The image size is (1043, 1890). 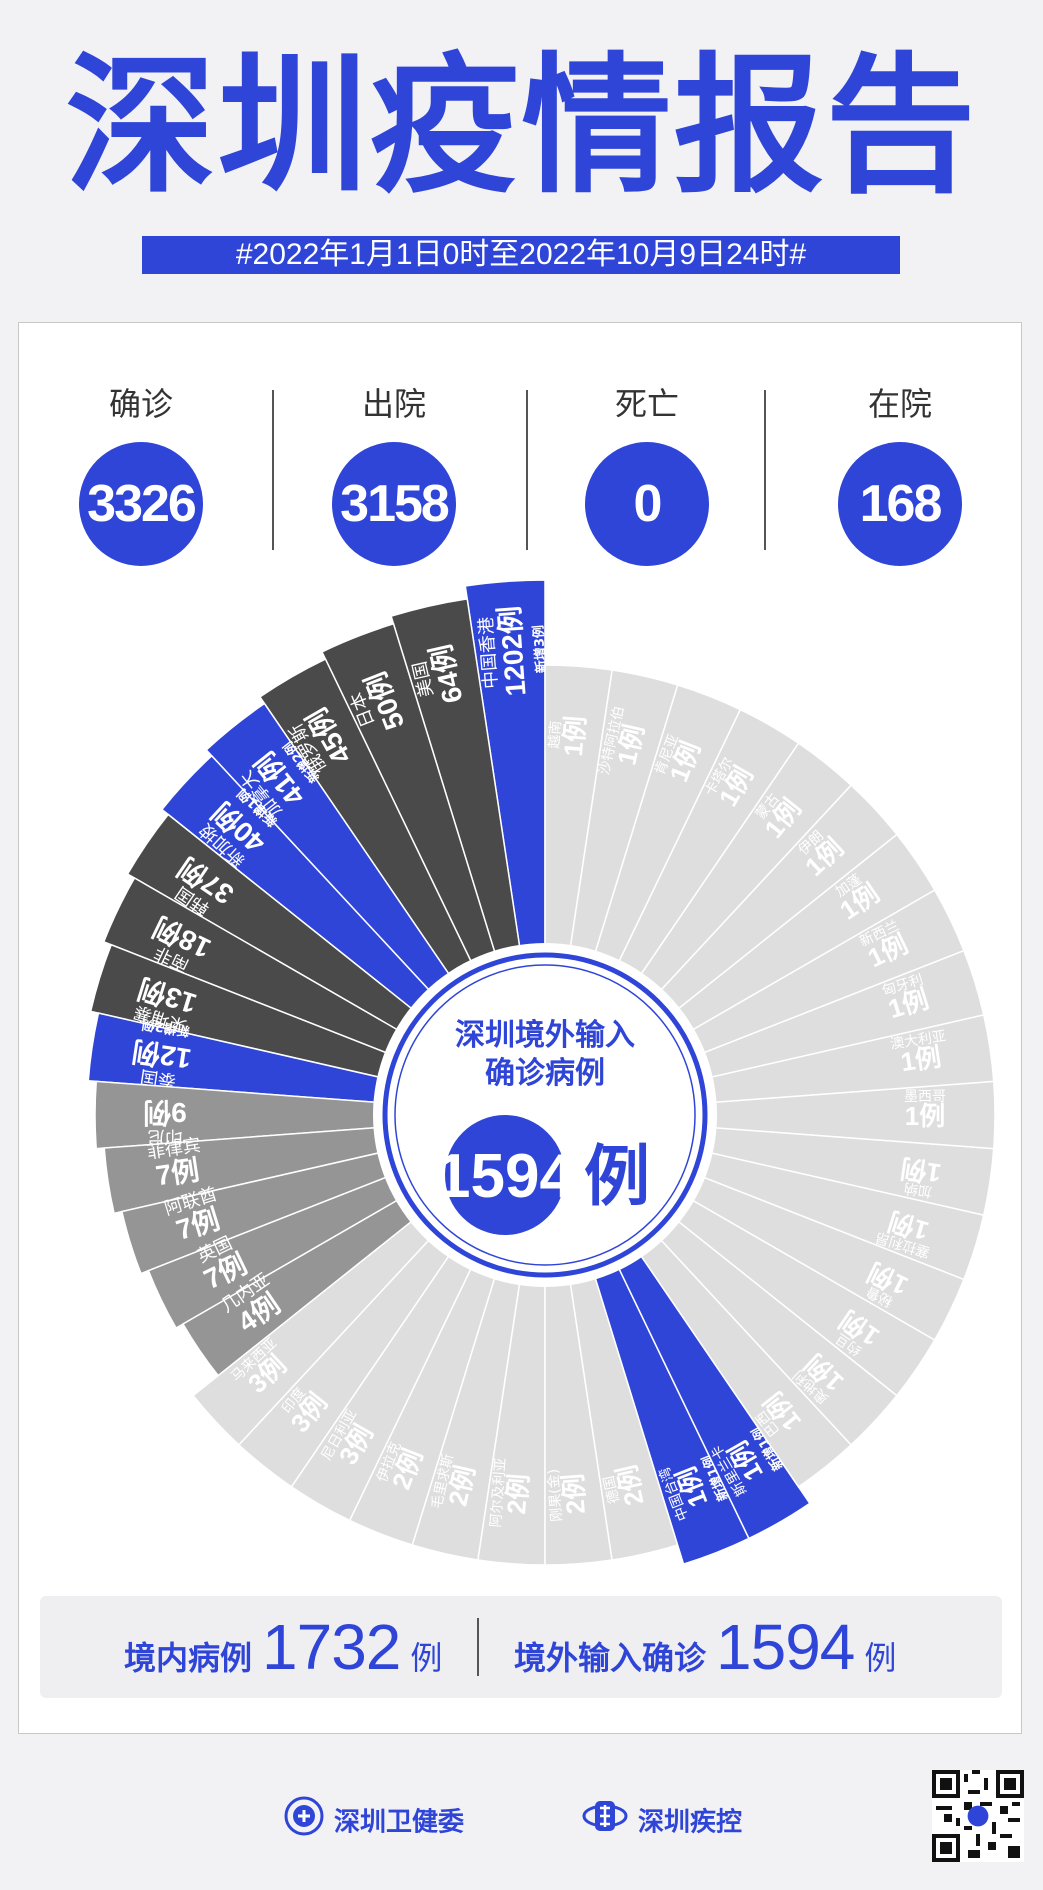 What do you see at coordinates (178, 1172) in the screenshot?
I see `slice-value: 7例` at bounding box center [178, 1172].